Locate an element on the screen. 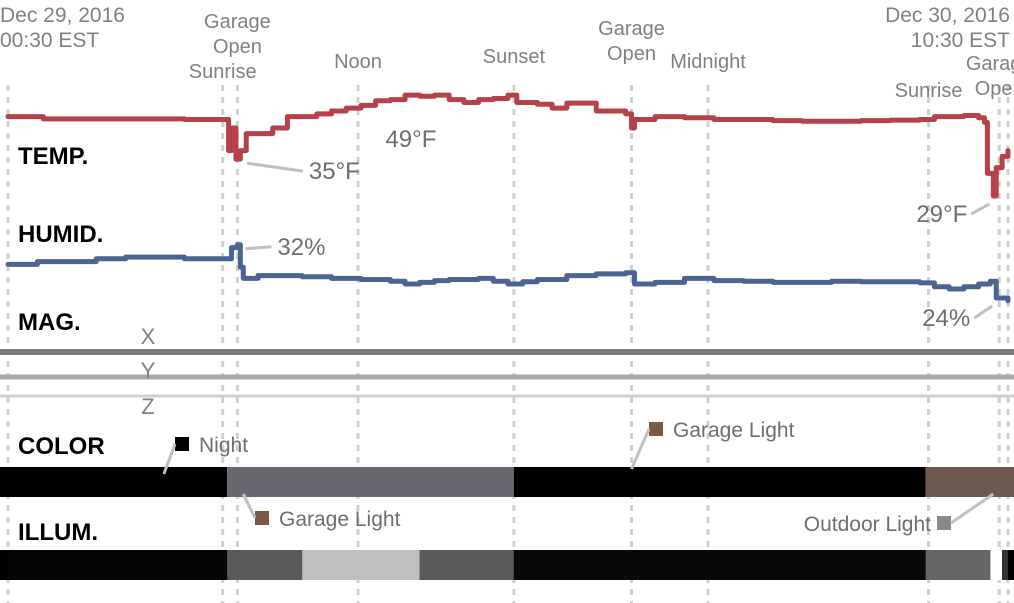 This screenshot has height=603, width=1014. row-label-temp: TEMP. is located at coordinates (53, 156).